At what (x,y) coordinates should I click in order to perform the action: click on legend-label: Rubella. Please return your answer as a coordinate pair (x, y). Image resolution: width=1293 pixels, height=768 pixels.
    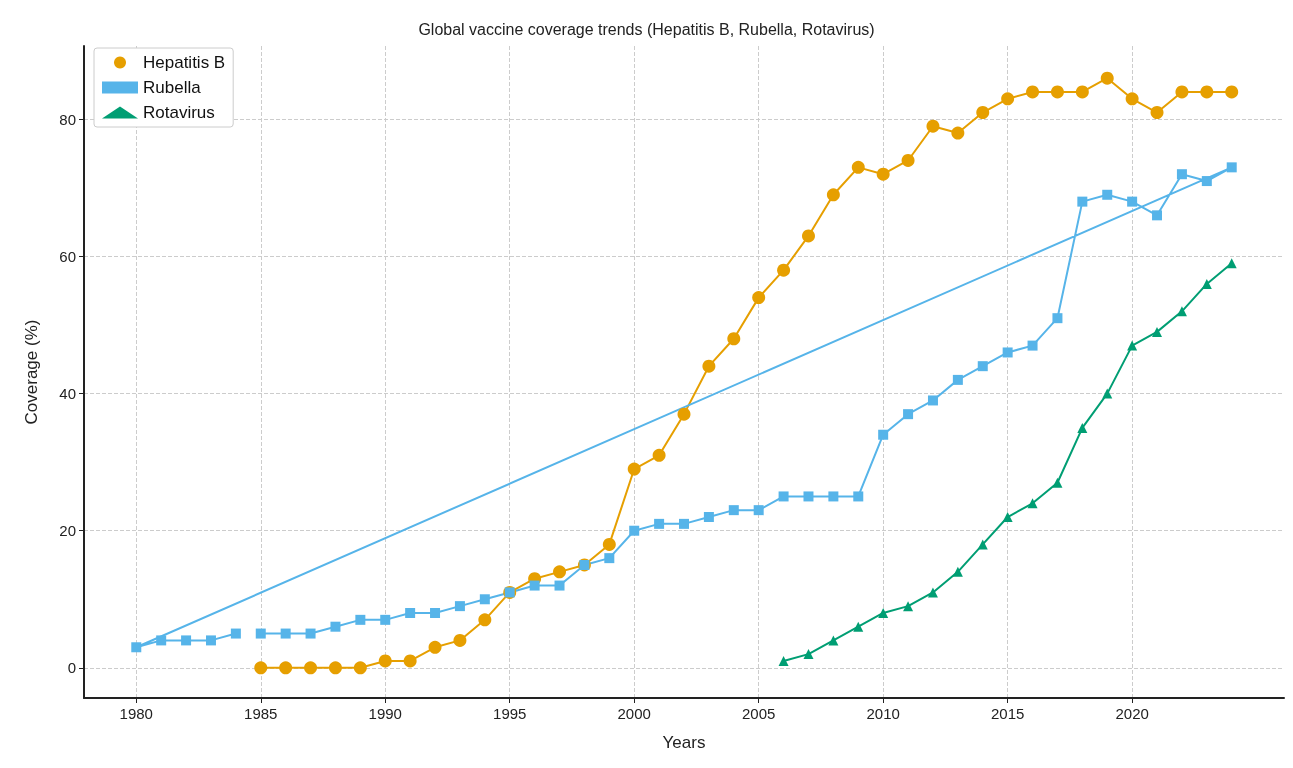
    Looking at the image, I should click on (172, 87).